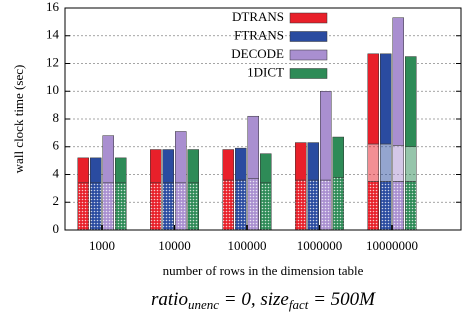 The width and height of the screenshot is (464, 322). What do you see at coordinates (265, 71) in the screenshot?
I see `legend-label: 1DICT` at bounding box center [265, 71].